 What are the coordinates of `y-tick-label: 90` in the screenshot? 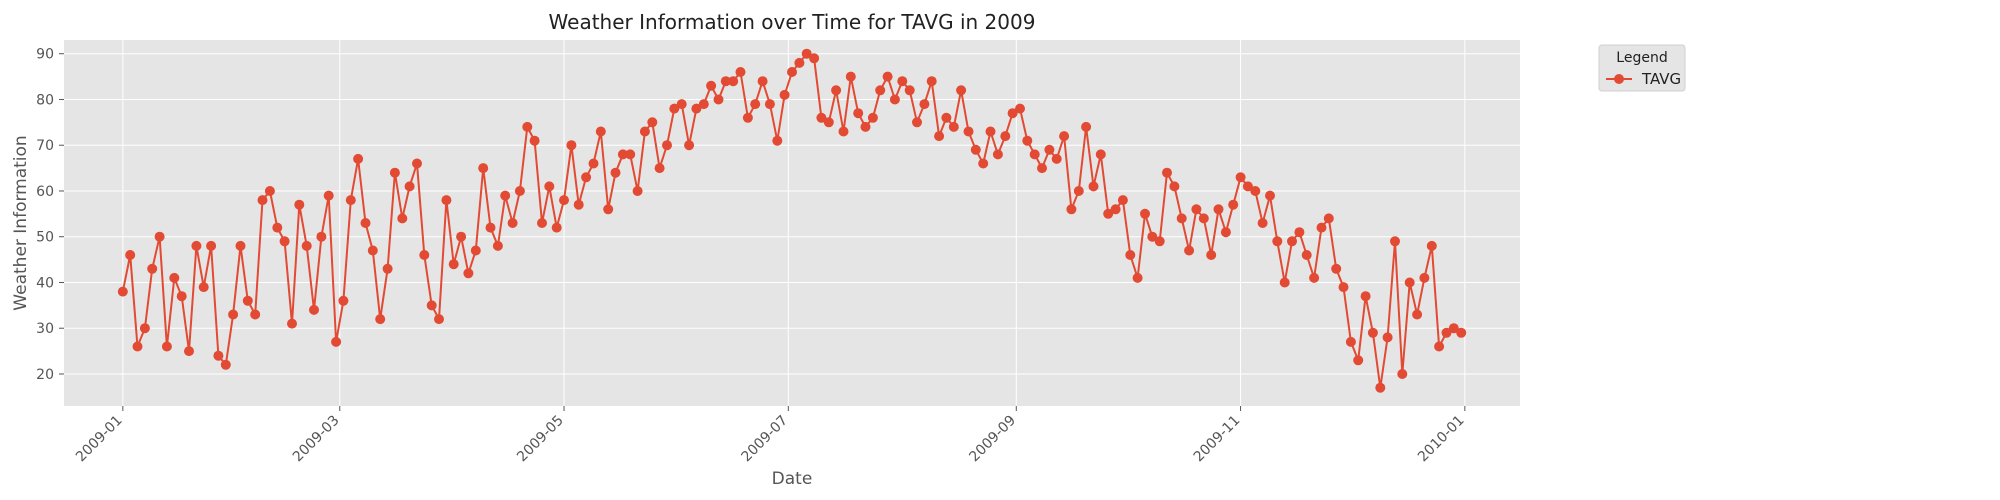 It's located at (45, 55).